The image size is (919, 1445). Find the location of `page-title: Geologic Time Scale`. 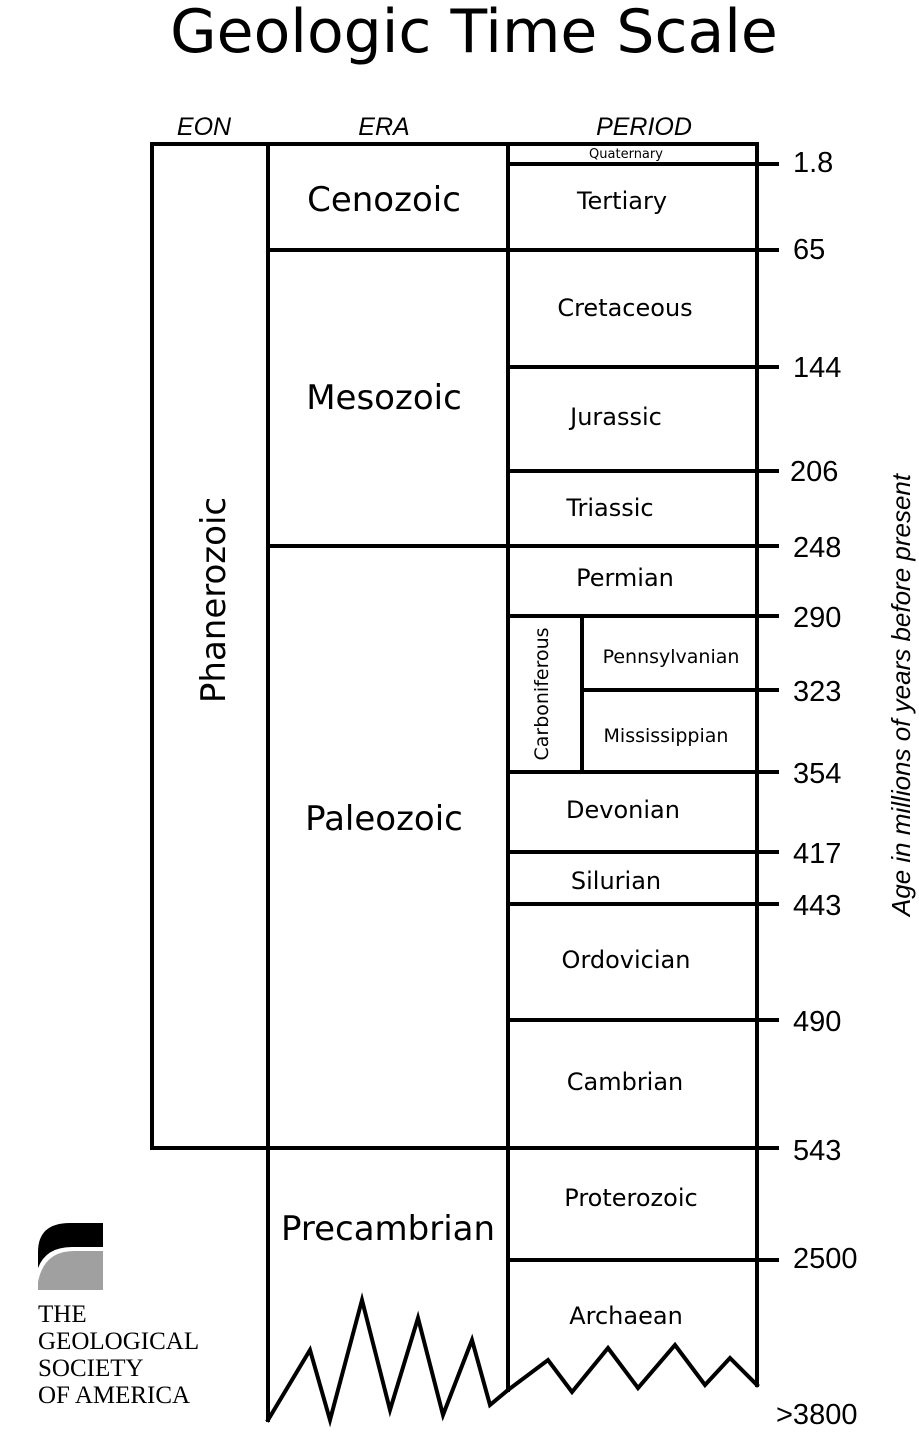

page-title: Geologic Time Scale is located at coordinates (474, 33).